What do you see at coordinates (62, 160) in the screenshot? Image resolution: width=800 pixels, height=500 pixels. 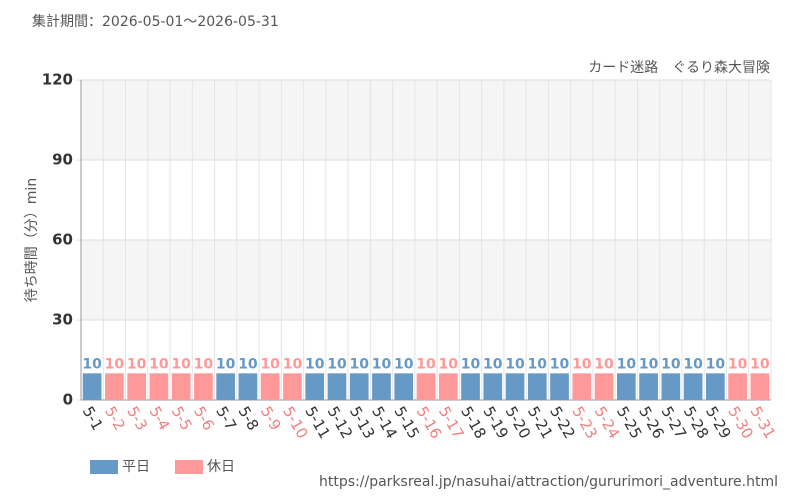 I see `y-tick-label: 90` at bounding box center [62, 160].